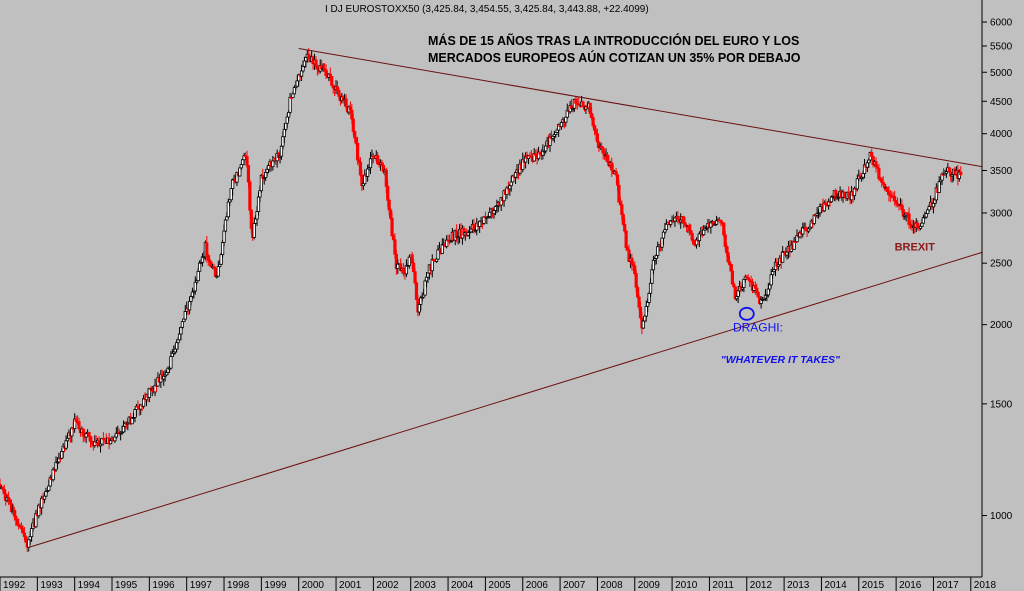 The width and height of the screenshot is (1024, 591). Describe the element at coordinates (574, 585) in the screenshot. I see `x-tick-label: 2007` at that location.